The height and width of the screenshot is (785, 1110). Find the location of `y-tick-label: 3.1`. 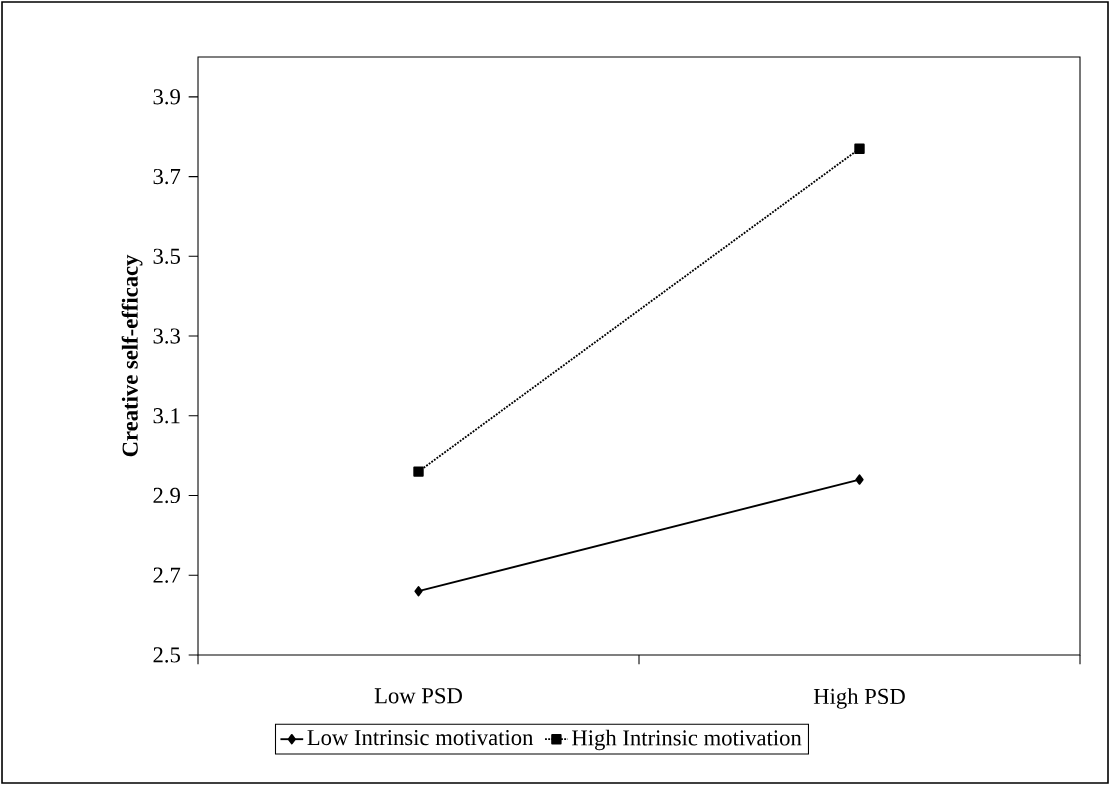

y-tick-label: 3.1 is located at coordinates (166, 416).